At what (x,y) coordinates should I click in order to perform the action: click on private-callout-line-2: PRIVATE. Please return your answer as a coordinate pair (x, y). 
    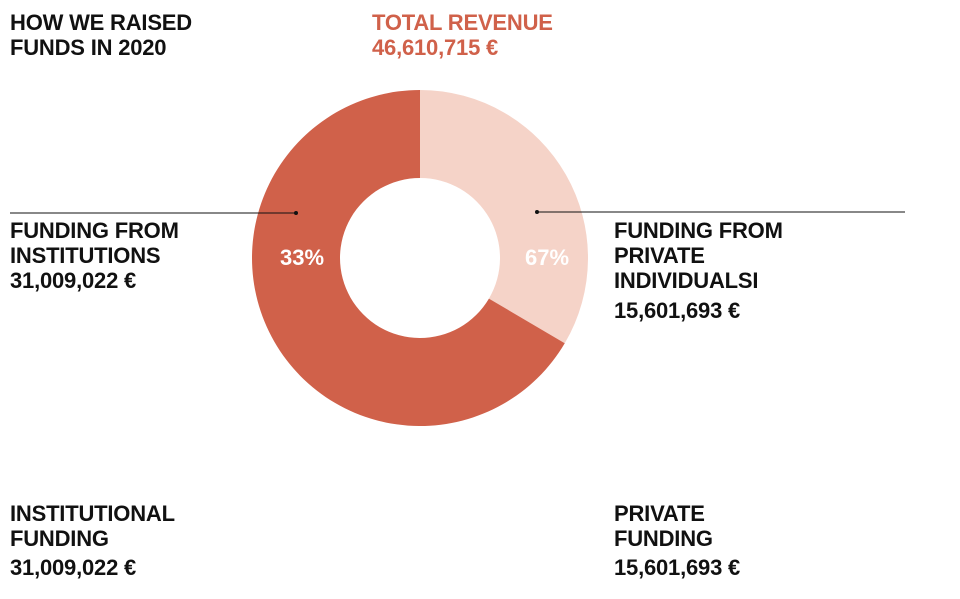
    Looking at the image, I should click on (659, 255).